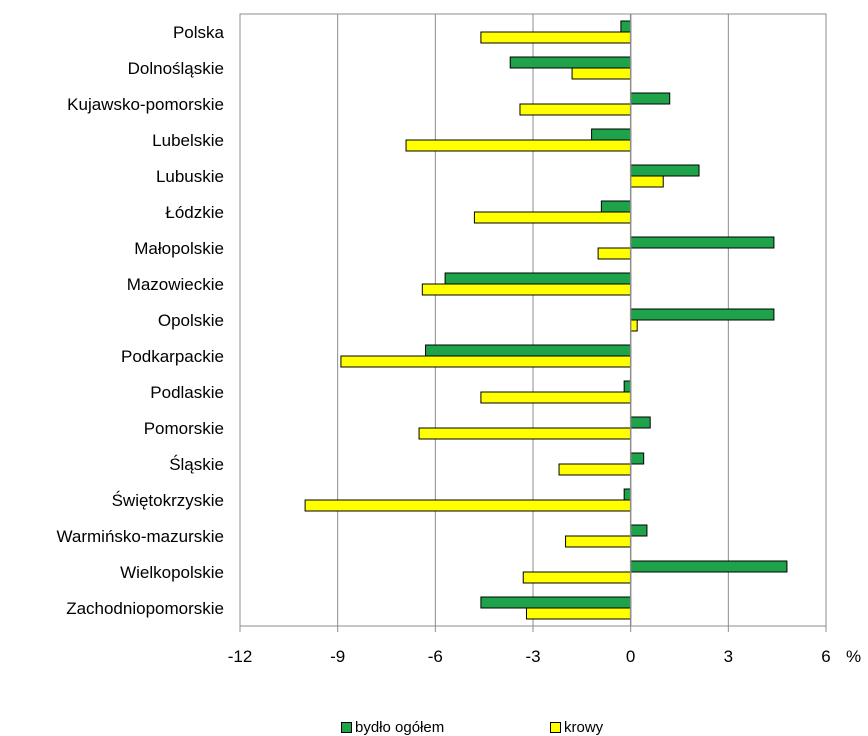 This screenshot has height=736, width=868. Describe the element at coordinates (145, 608) in the screenshot. I see `category-label: Zachodniopomorskie` at that location.